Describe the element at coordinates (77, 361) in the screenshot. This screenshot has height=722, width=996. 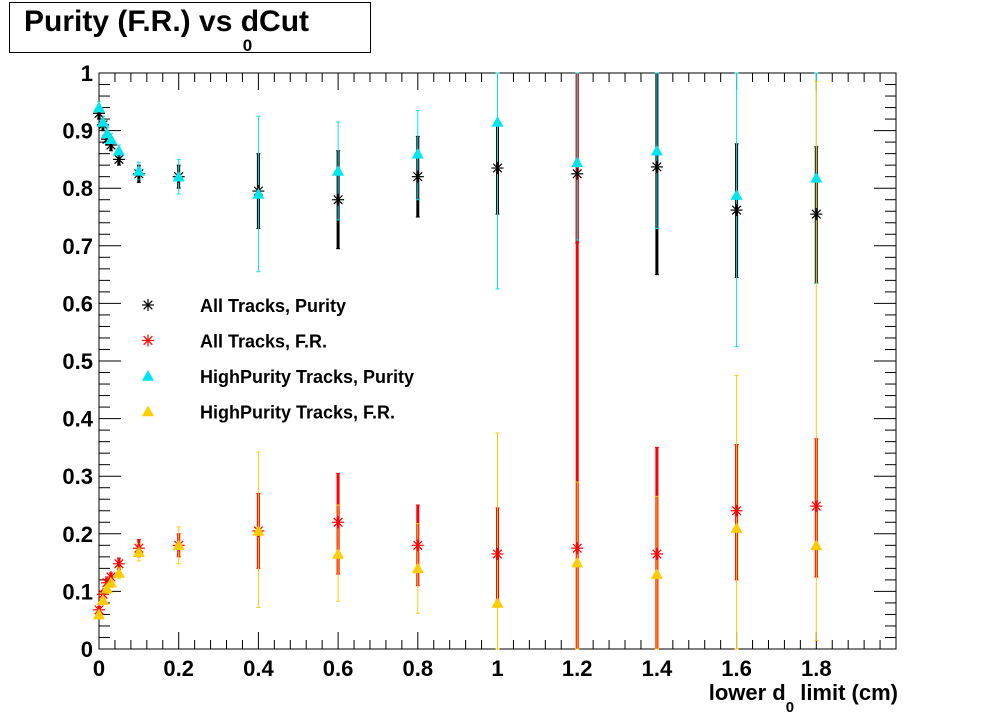
I see `y-tick-label: 0.5` at that location.